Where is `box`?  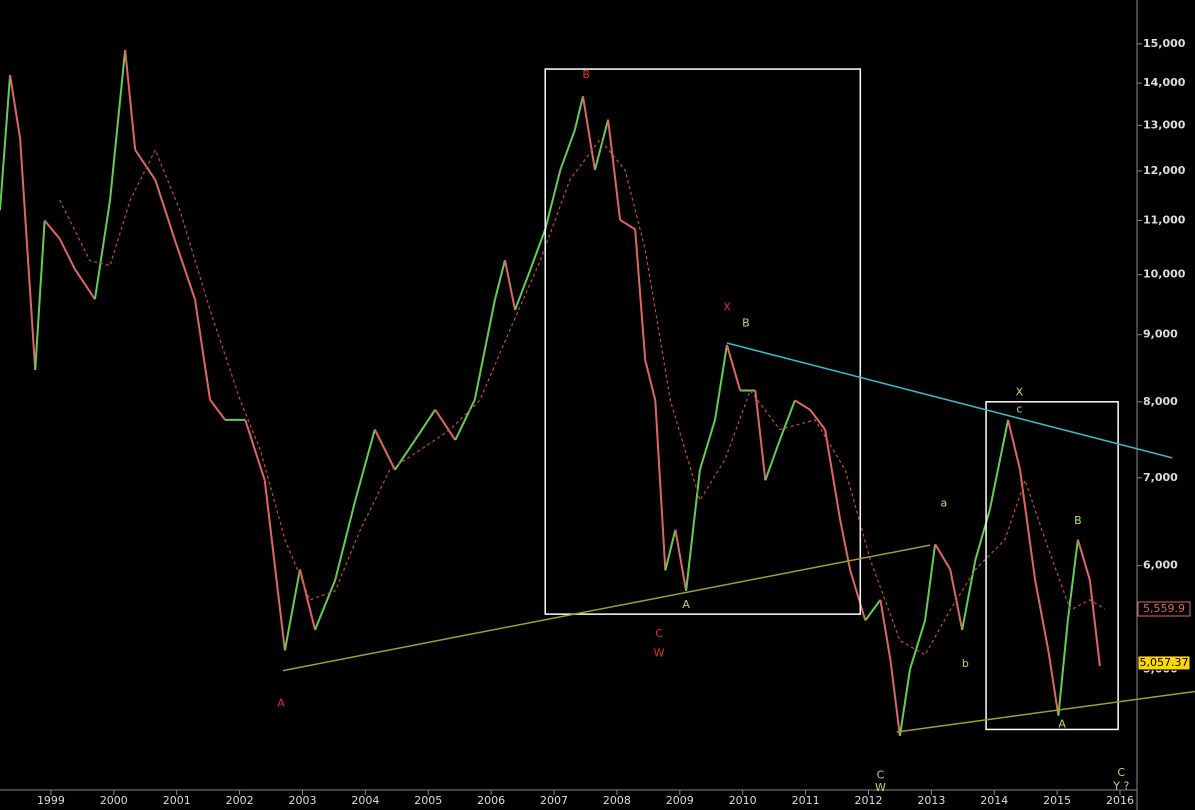
box is located at coordinates (1052, 566).